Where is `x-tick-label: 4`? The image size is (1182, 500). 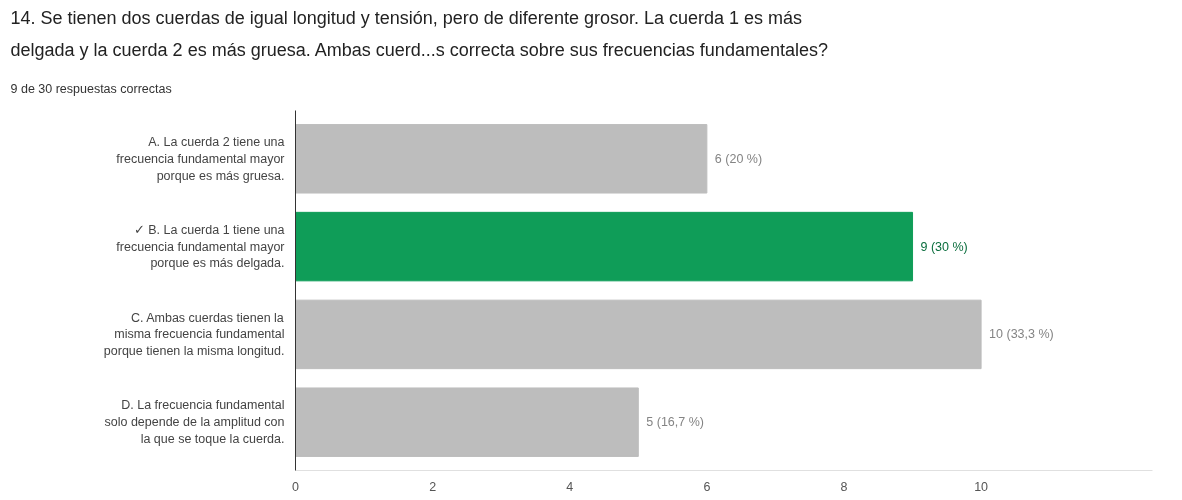 x-tick-label: 4 is located at coordinates (570, 486).